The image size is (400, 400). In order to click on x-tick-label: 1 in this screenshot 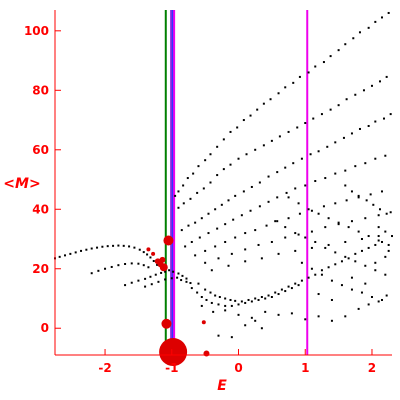, I will do `click(305, 368)`.